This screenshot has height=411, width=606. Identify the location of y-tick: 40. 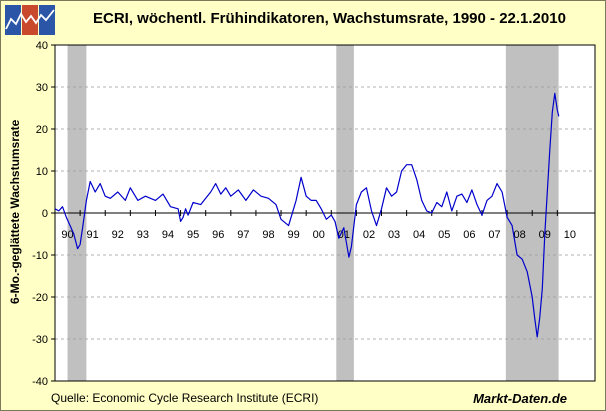
(45, 46).